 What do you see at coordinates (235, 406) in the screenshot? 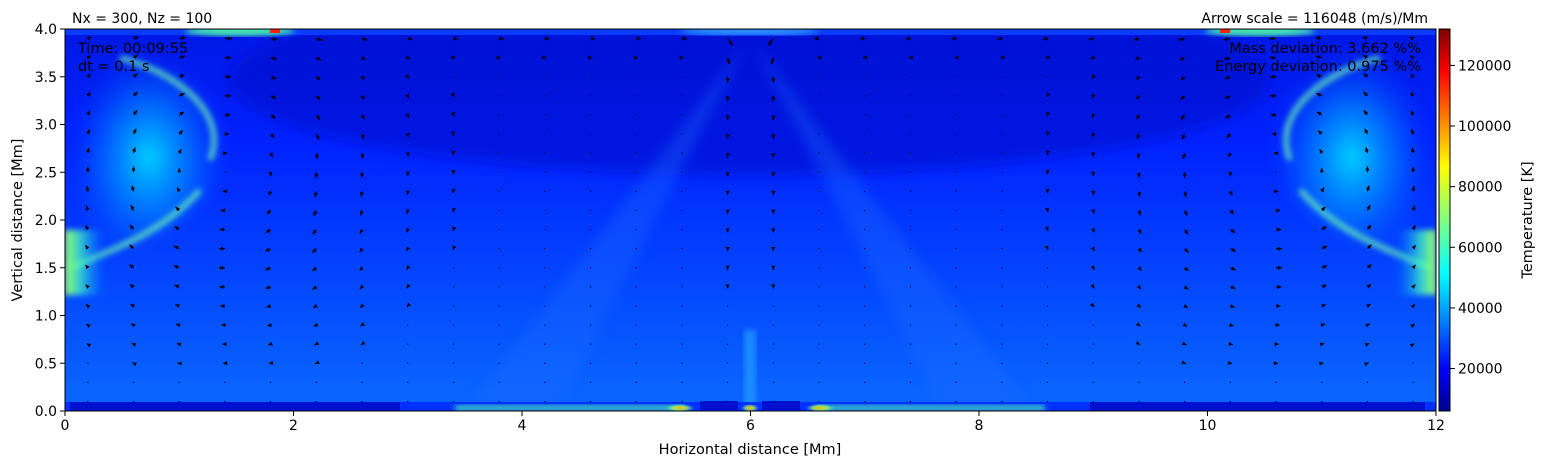
I see `field-bottom-dark-left` at bounding box center [235, 406].